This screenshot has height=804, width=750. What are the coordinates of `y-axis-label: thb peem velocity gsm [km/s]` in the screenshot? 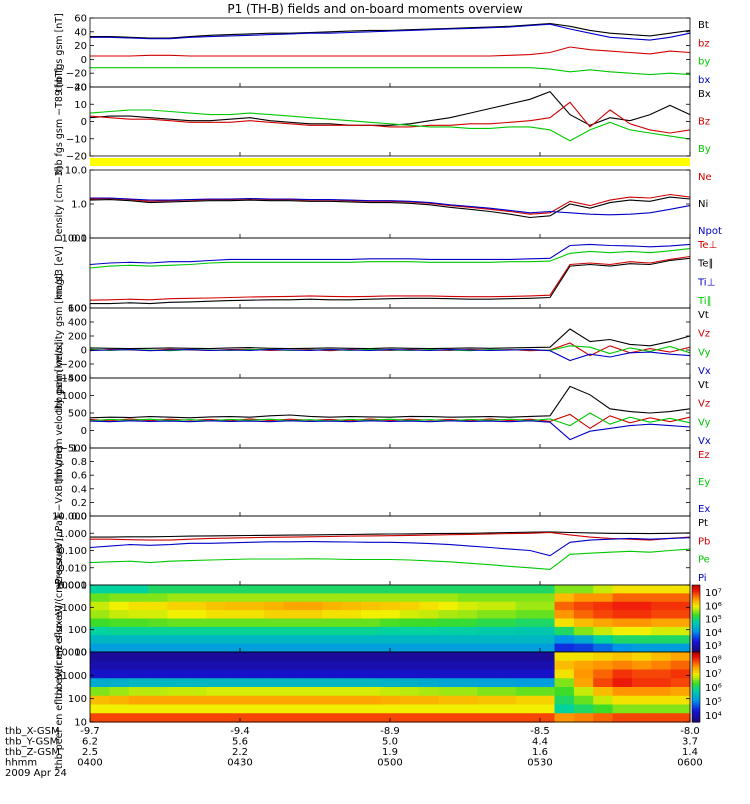 It's located at (59, 413).